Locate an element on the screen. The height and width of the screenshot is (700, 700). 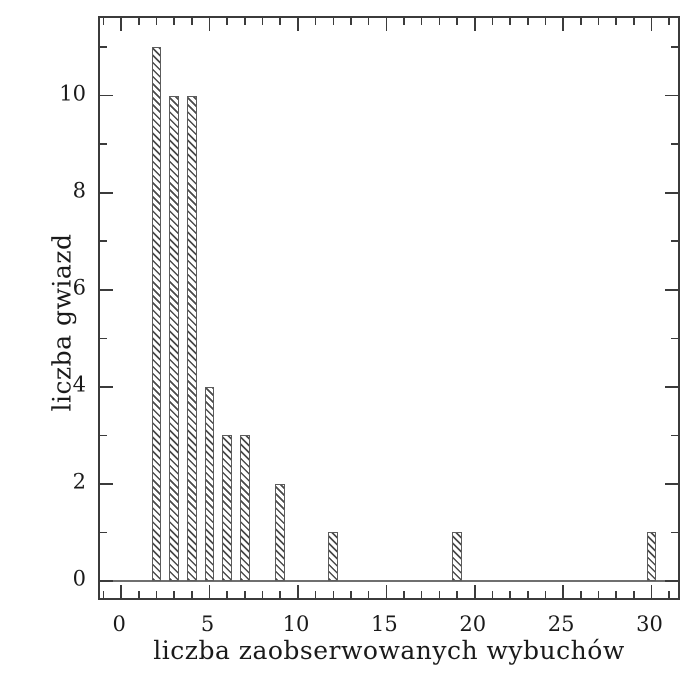
y-tick-label: 10 is located at coordinates (72, 93).